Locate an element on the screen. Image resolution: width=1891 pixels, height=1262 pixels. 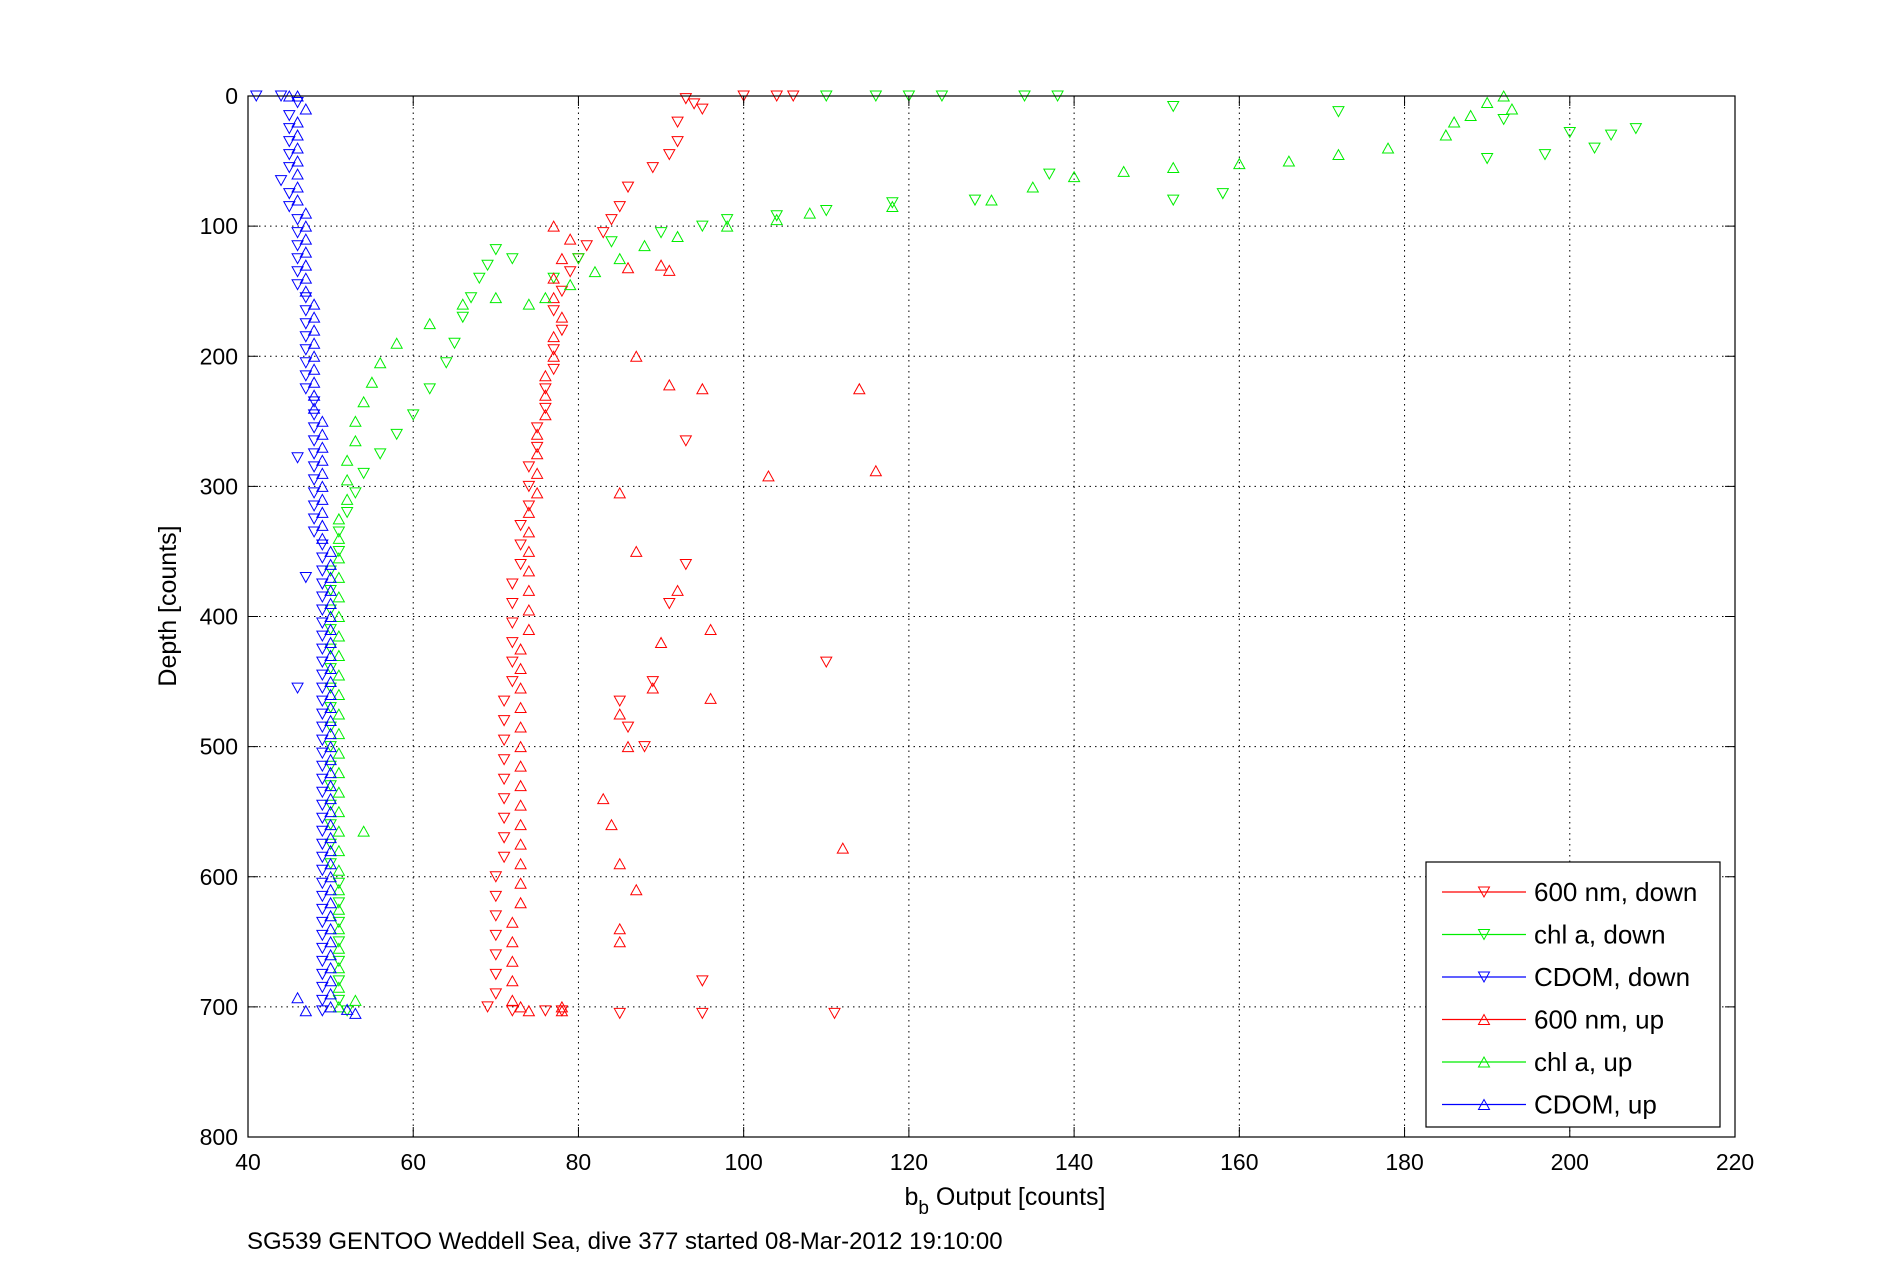
x-tick-label: 60 is located at coordinates (413, 1162).